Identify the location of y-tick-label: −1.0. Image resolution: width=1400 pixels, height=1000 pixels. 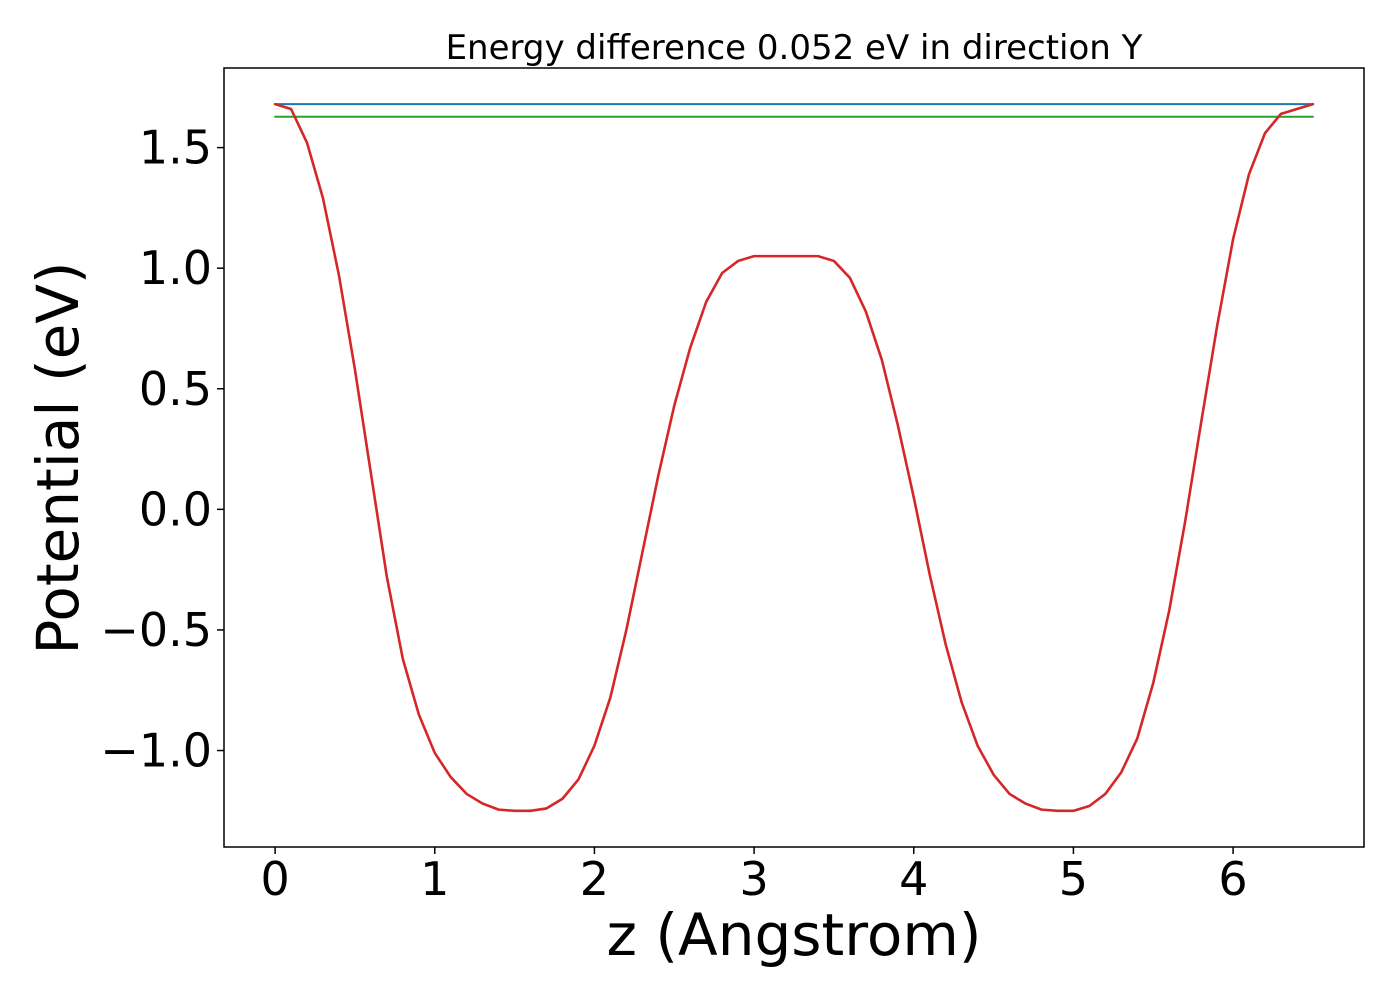
(156, 751).